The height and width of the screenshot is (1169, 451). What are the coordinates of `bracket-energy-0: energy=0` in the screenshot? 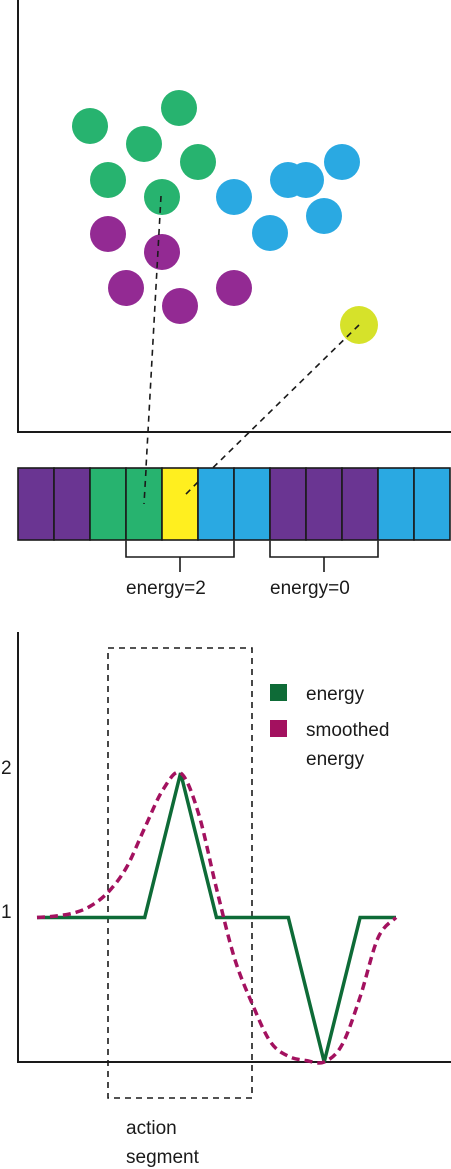 It's located at (324, 570).